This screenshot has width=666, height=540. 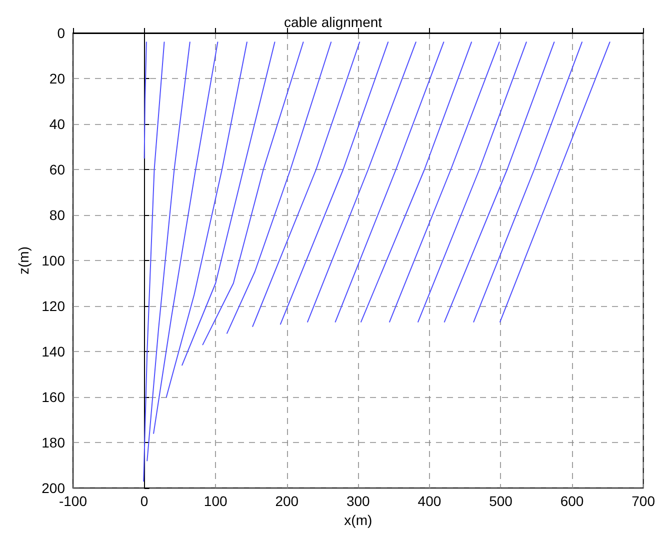 I want to click on x-tick-label: -100, so click(x=73, y=501).